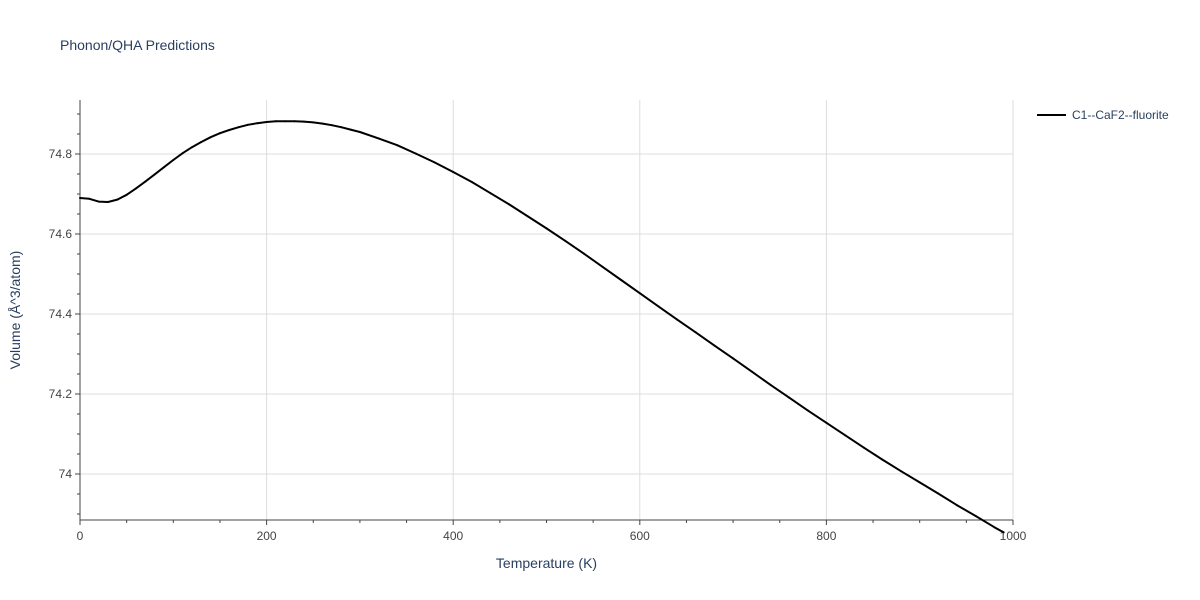  I want to click on y-tick-label: 74.2, so click(61, 394).